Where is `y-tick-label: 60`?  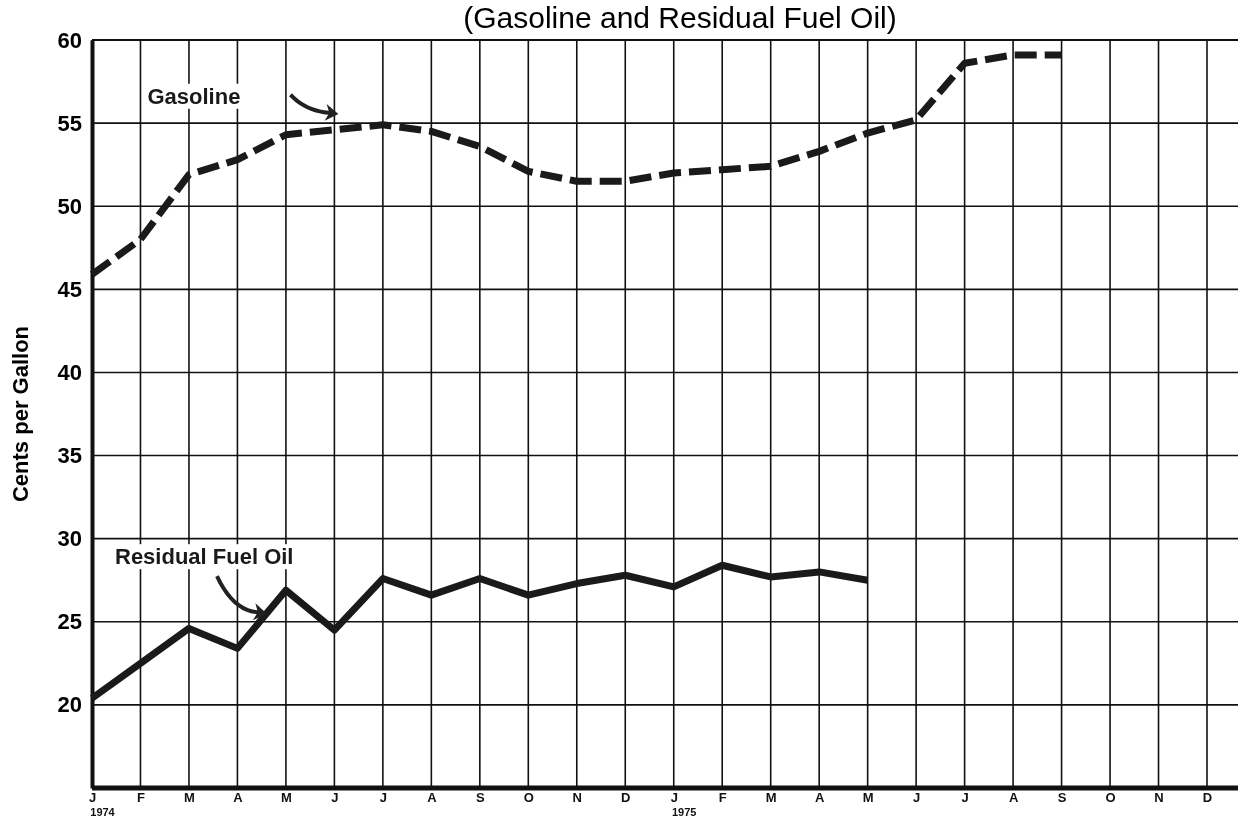
y-tick-label: 60 is located at coordinates (69, 40).